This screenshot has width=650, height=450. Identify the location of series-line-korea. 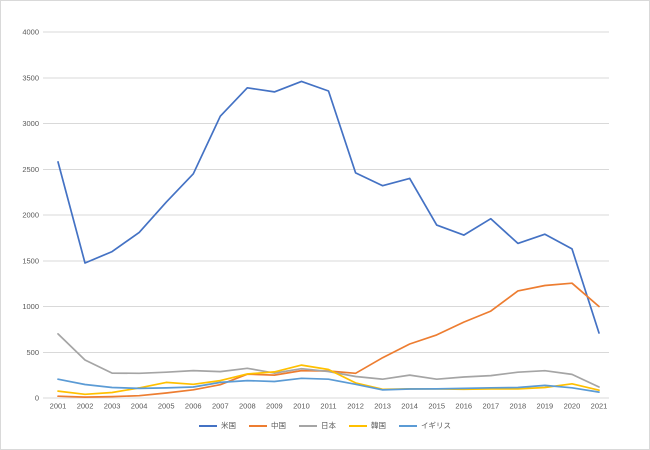
(328, 380).